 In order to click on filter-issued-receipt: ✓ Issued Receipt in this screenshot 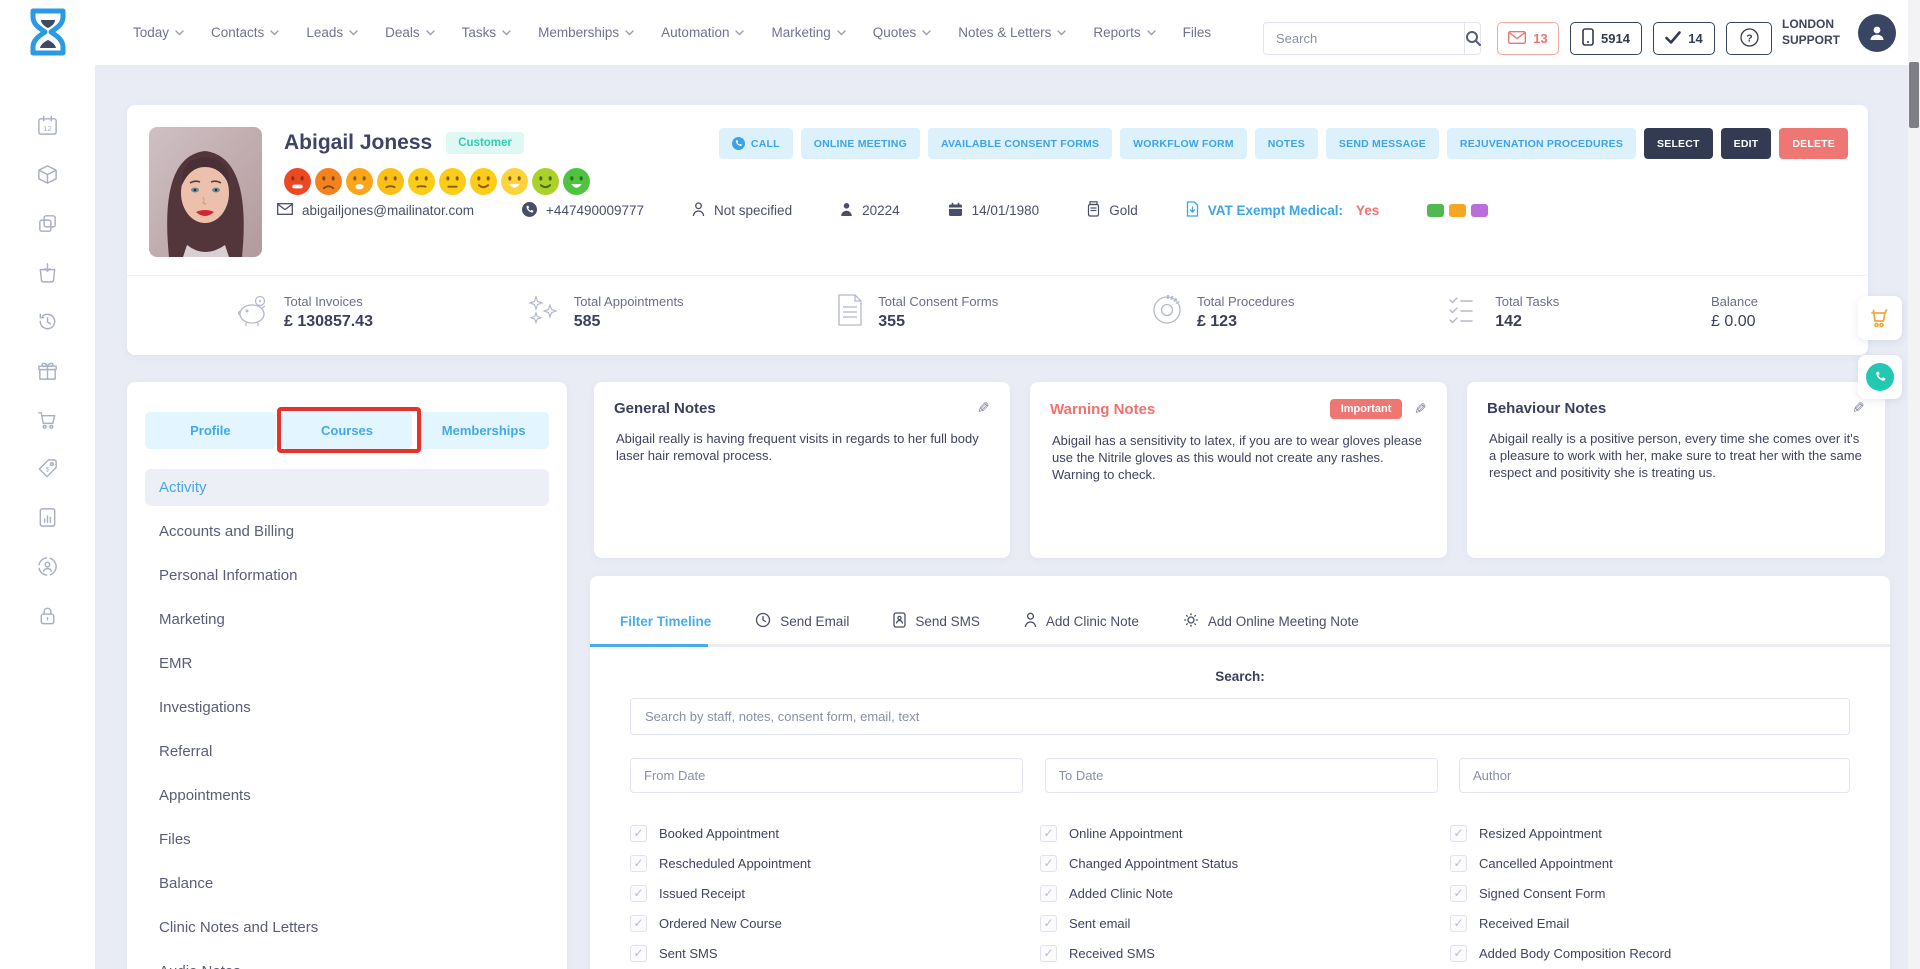, I will do `click(835, 893)`.